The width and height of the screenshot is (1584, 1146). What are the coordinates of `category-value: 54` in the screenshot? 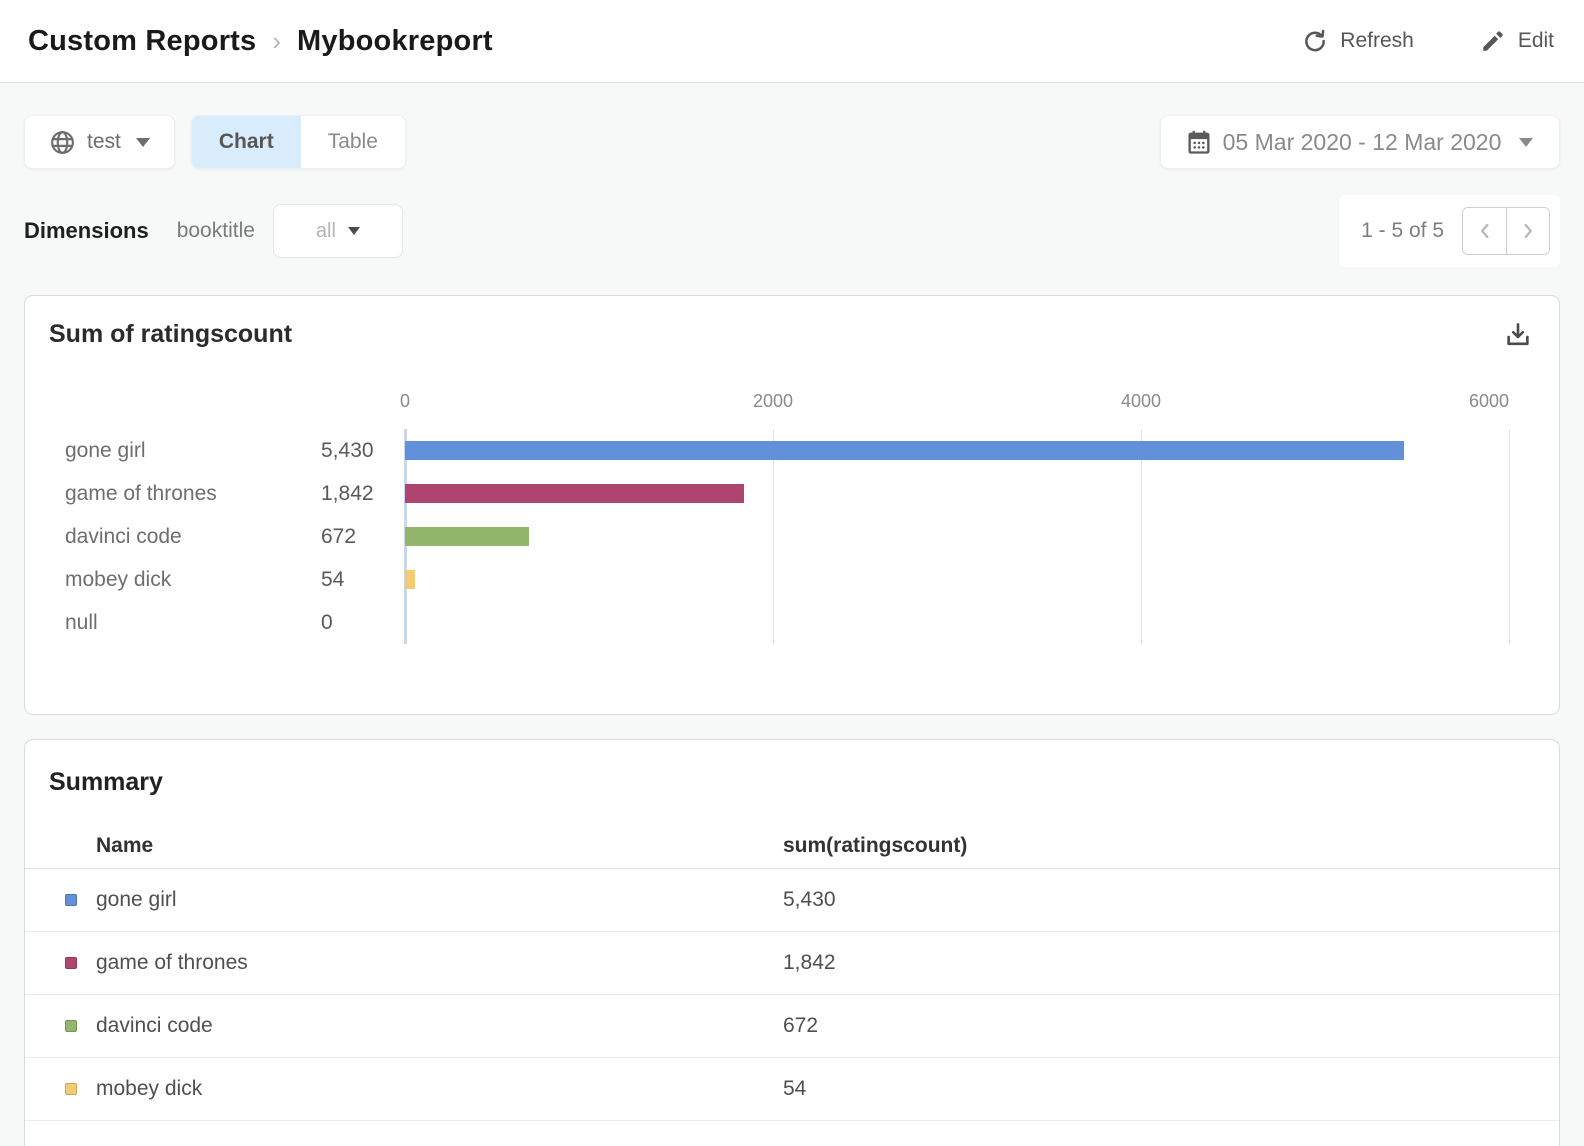 It's located at (333, 579).